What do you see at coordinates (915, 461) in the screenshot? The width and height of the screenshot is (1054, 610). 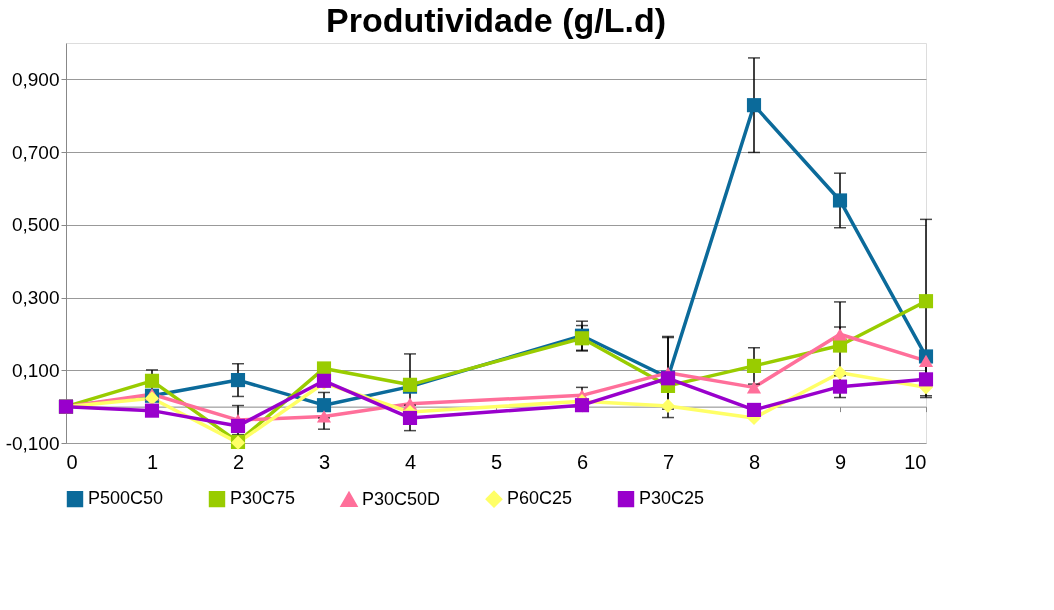 I see `x-tick-label: 10` at bounding box center [915, 461].